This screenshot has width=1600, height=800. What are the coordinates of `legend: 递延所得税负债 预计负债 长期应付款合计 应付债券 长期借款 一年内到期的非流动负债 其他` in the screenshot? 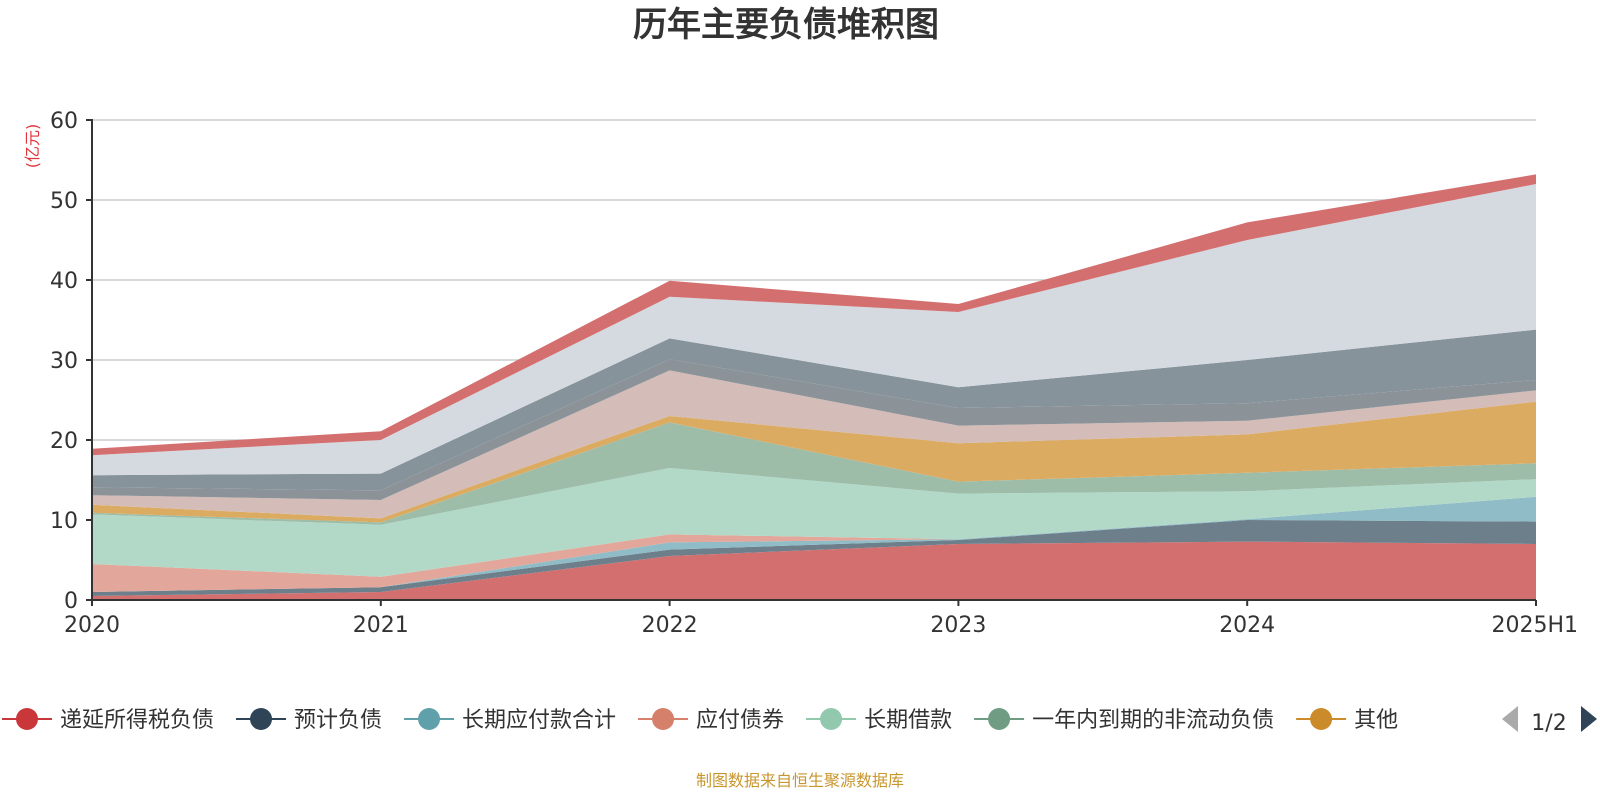 It's located at (700, 720).